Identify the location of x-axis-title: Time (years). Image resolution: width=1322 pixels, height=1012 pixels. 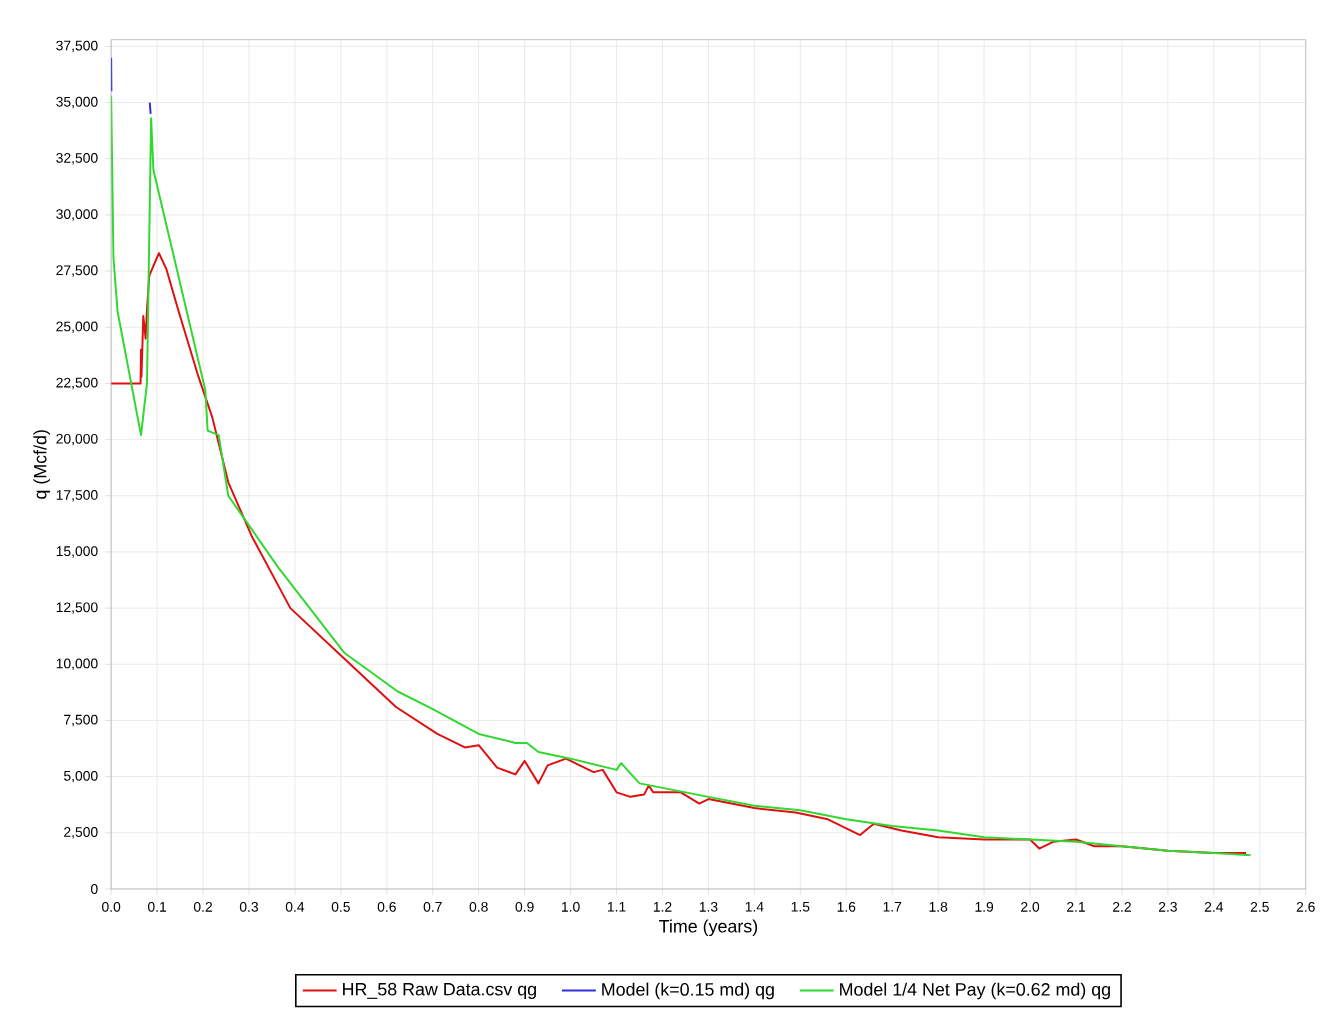
(708, 928).